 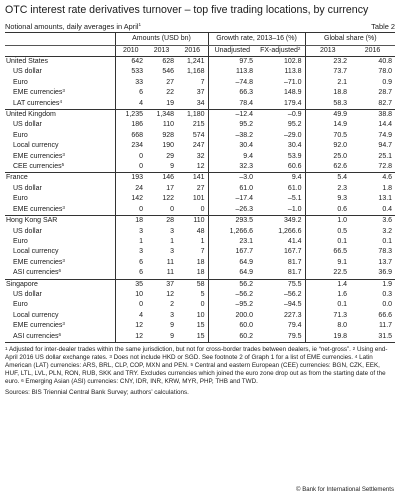 I want to click on table-row-currency: Euro 0 2 0 –95.2 –94.5 0.1 0.0, so click(x=200, y=305).